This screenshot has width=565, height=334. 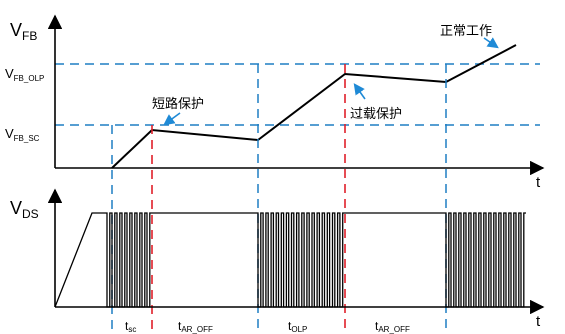 What do you see at coordinates (359, 91) in the screenshot?
I see `overload-arrow` at bounding box center [359, 91].